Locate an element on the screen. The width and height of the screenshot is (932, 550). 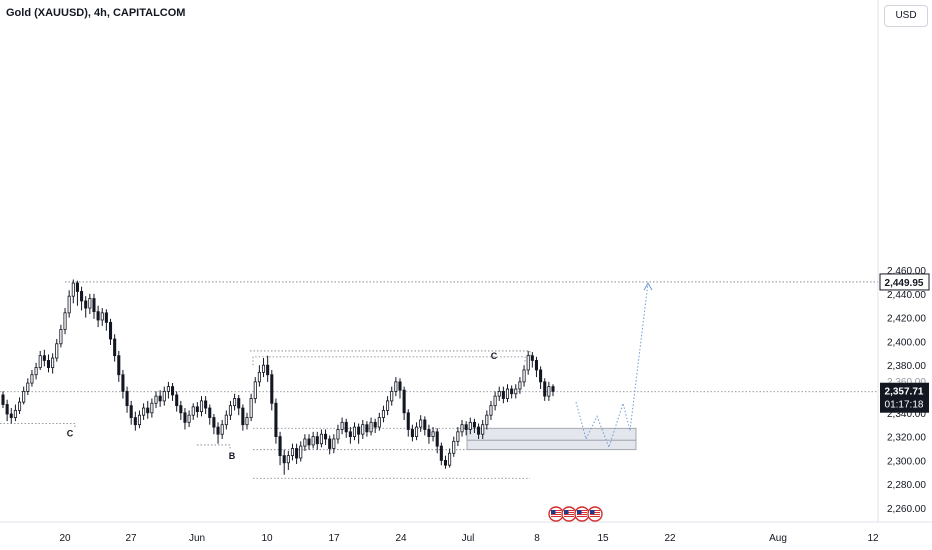
time-tick-label: Jun is located at coordinates (197, 538).